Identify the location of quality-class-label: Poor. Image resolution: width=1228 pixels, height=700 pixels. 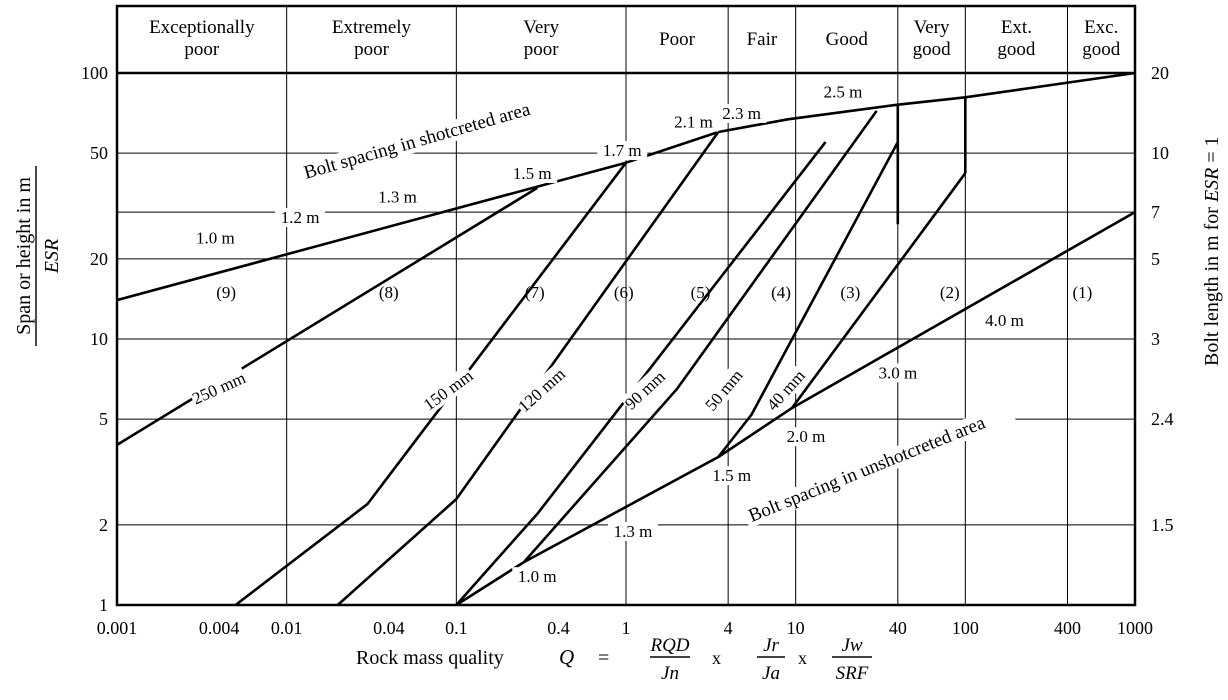
(677, 39).